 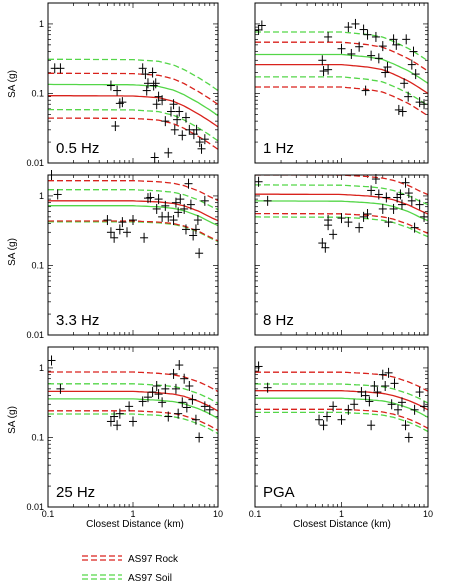 What do you see at coordinates (255, 514) in the screenshot?
I see `x-tick-label: 0.1` at bounding box center [255, 514].